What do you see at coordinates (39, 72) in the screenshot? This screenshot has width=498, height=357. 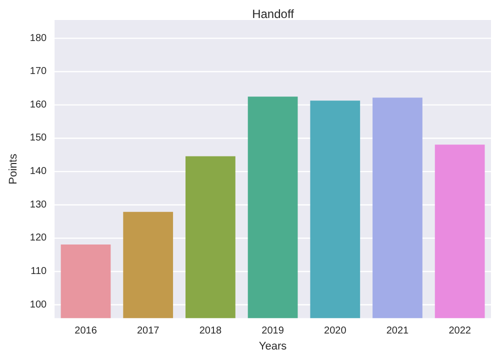 I see `y-tick-label: 170` at bounding box center [39, 72].